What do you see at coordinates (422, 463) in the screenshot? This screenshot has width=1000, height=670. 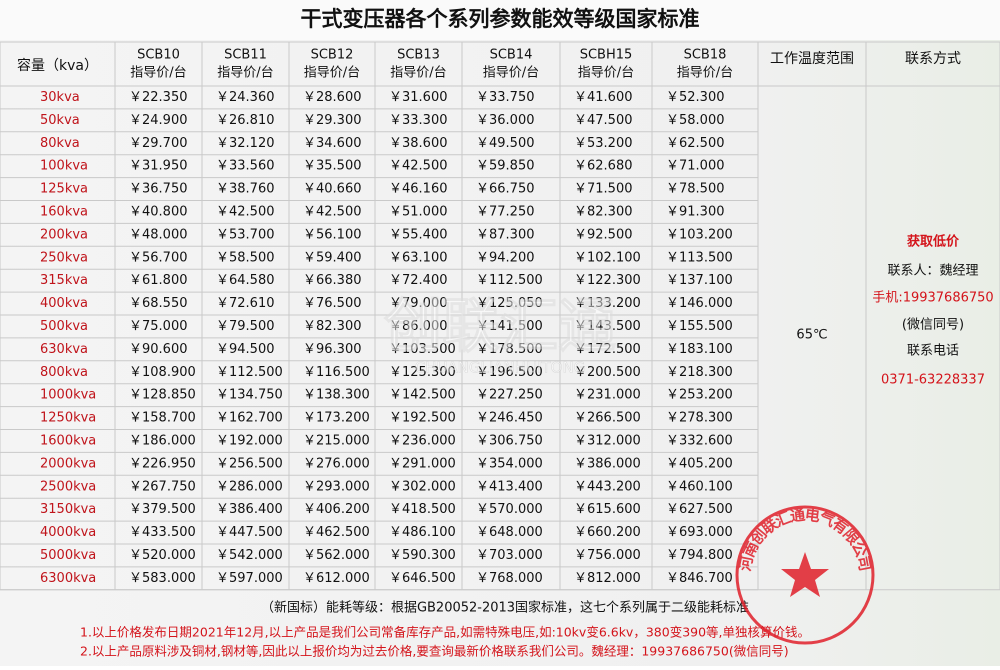 I see `price-cell: ￥291.000` at bounding box center [422, 463].